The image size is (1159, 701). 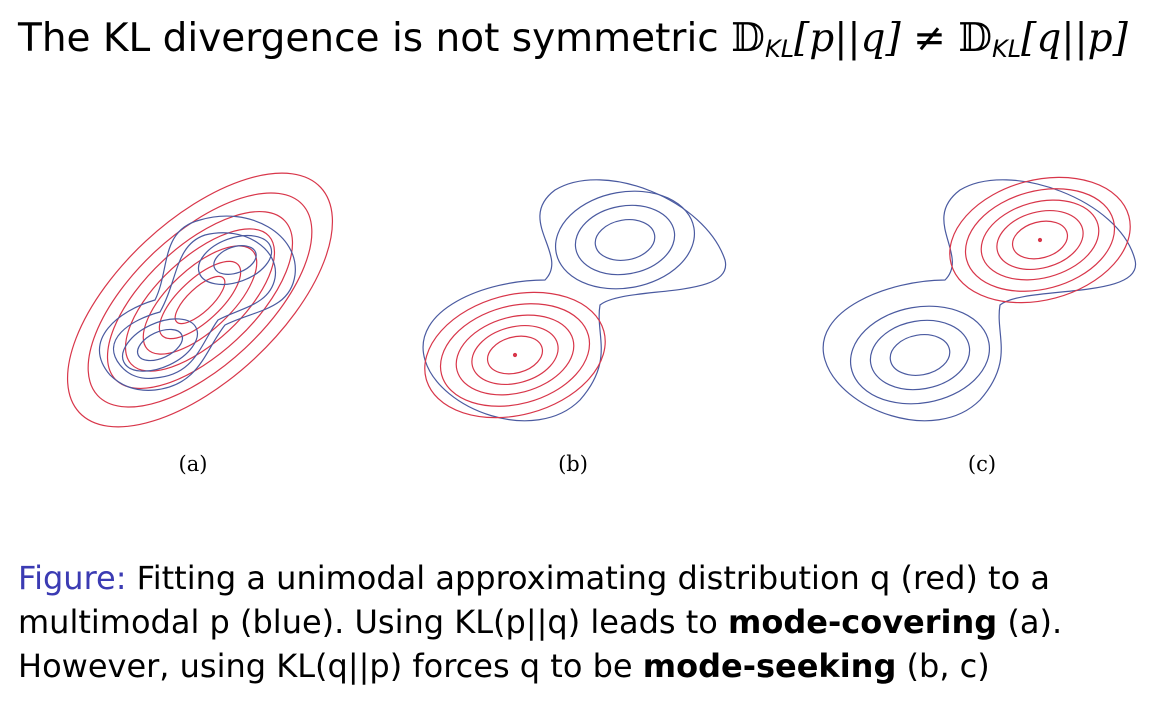 What do you see at coordinates (193, 464) in the screenshot?
I see `panel-label-a: (a)` at bounding box center [193, 464].